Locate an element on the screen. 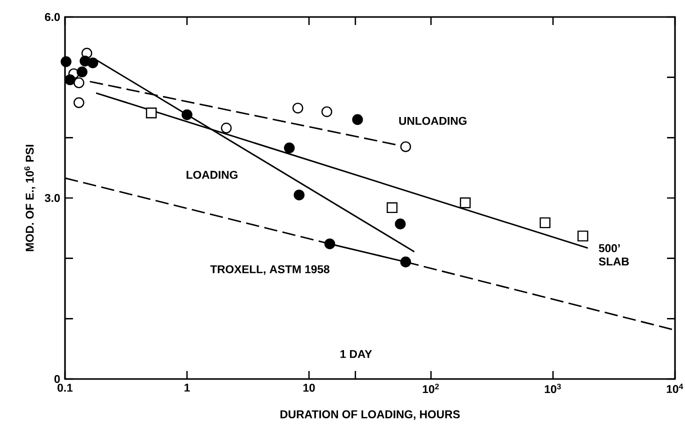  x-tick-label: 10$^{3}$ is located at coordinates (552, 389).